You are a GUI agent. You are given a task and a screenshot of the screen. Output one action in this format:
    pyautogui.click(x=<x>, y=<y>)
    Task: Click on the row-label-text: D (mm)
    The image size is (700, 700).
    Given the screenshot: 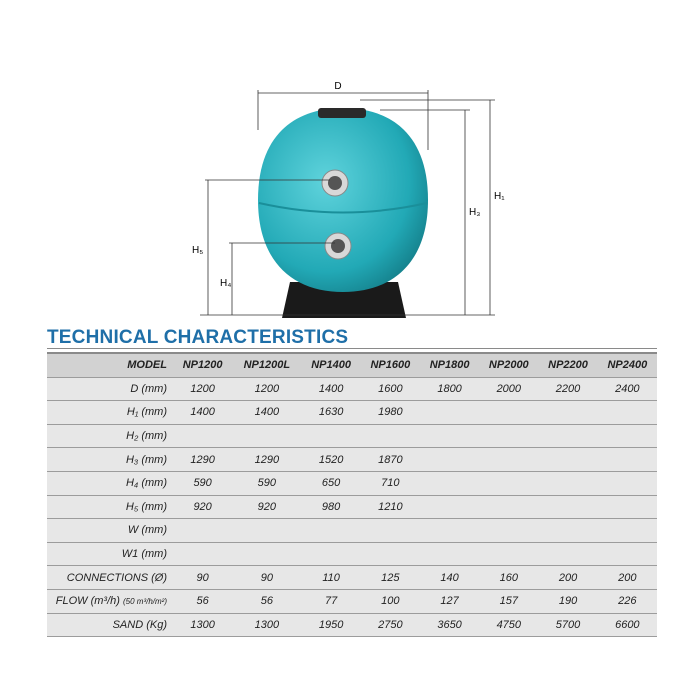 What is the action you would take?
    pyautogui.click(x=148, y=388)
    